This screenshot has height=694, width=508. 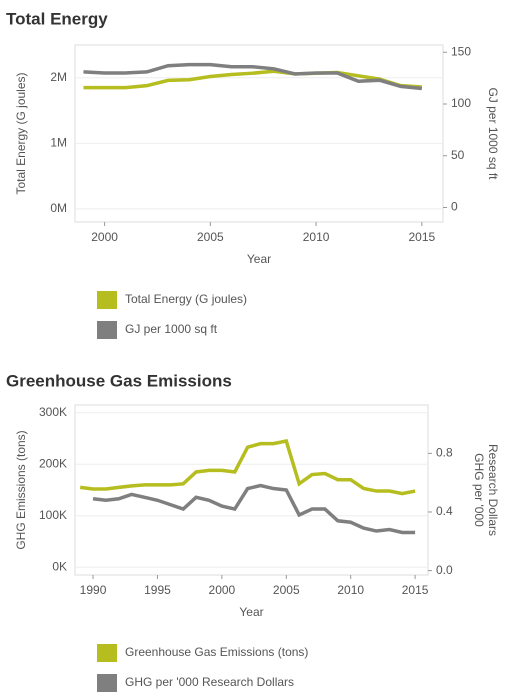 I want to click on y-tick-label: 300K, so click(x=53, y=412).